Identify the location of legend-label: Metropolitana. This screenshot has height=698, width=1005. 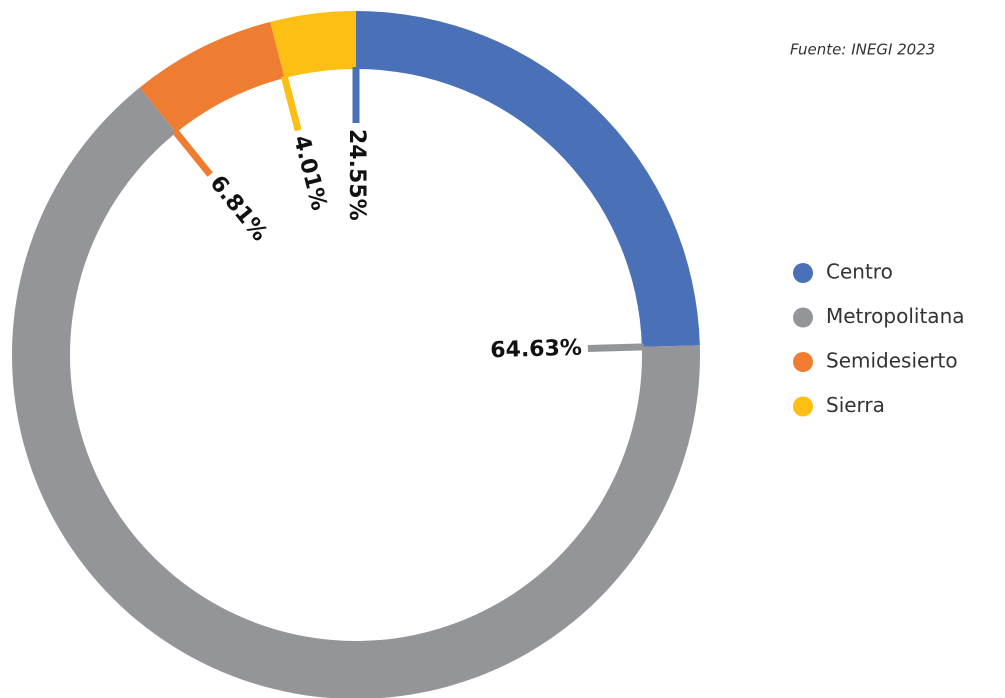
(895, 316).